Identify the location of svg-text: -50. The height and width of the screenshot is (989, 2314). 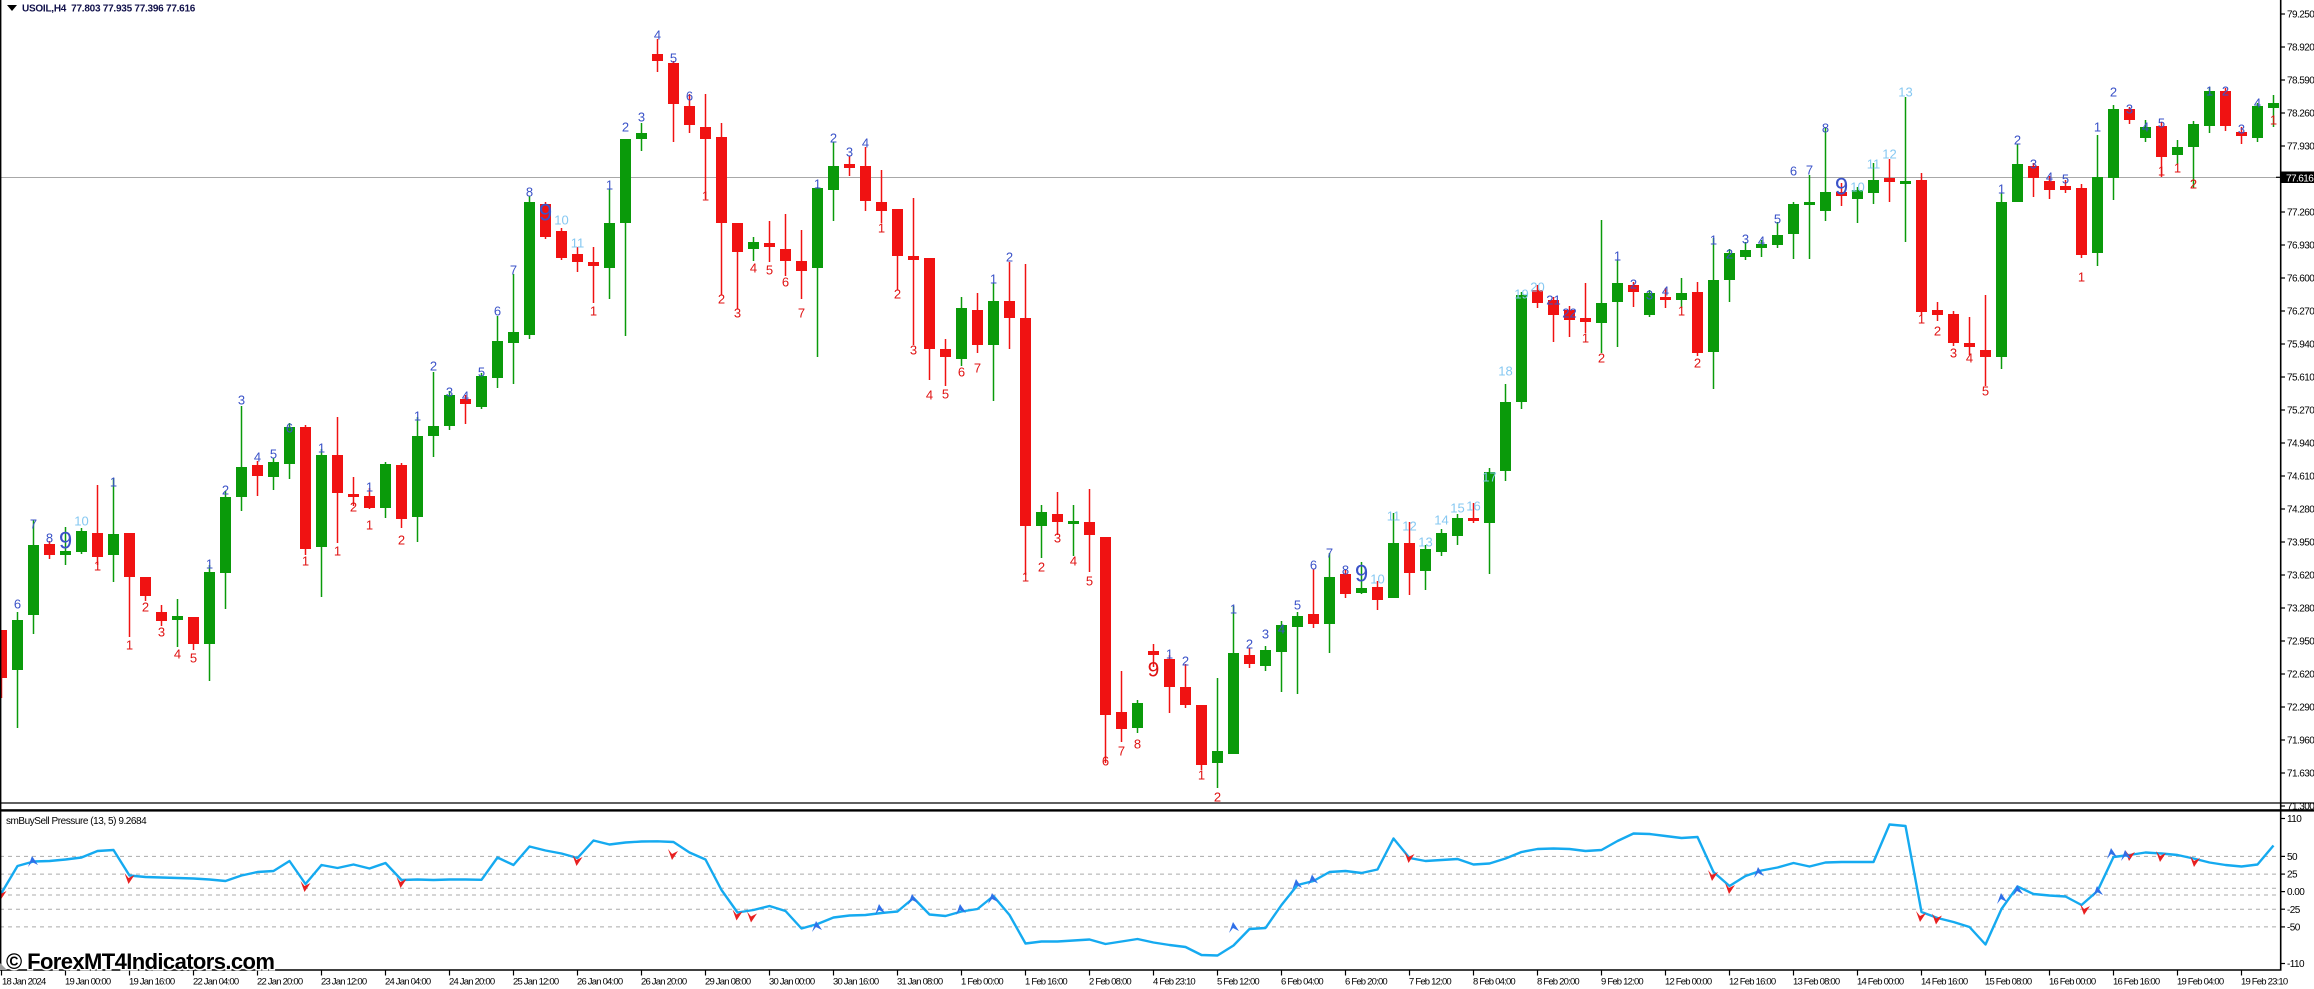
(2294, 928).